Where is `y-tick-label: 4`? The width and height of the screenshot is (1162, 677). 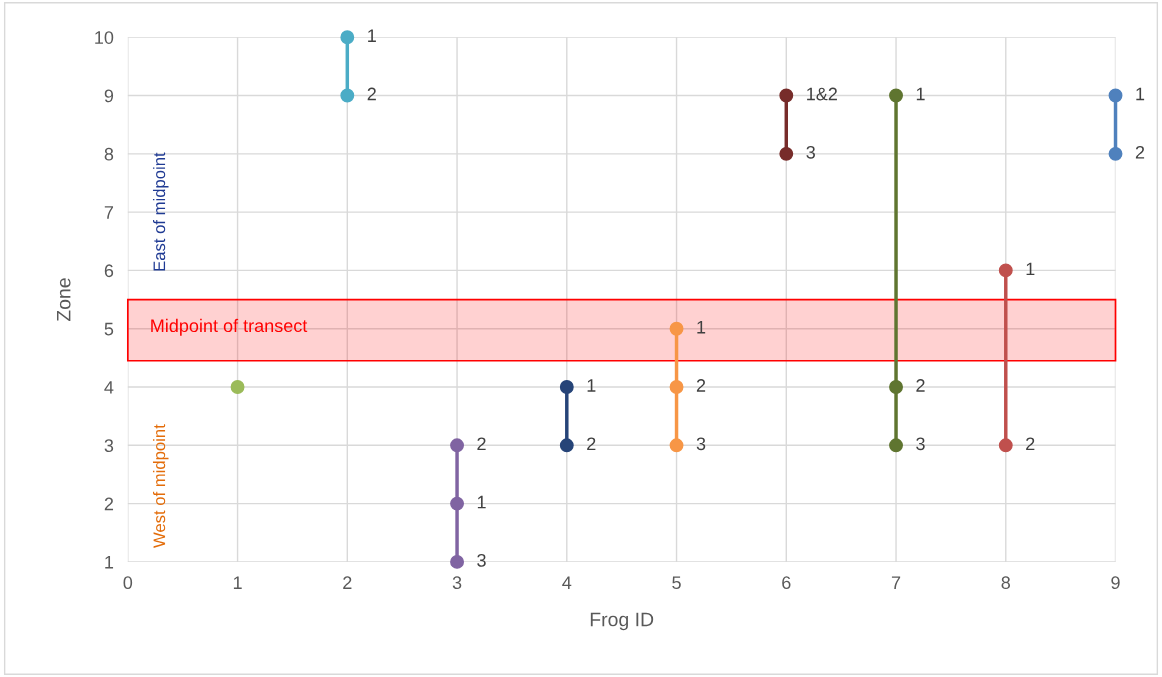
y-tick-label: 4 is located at coordinates (109, 387).